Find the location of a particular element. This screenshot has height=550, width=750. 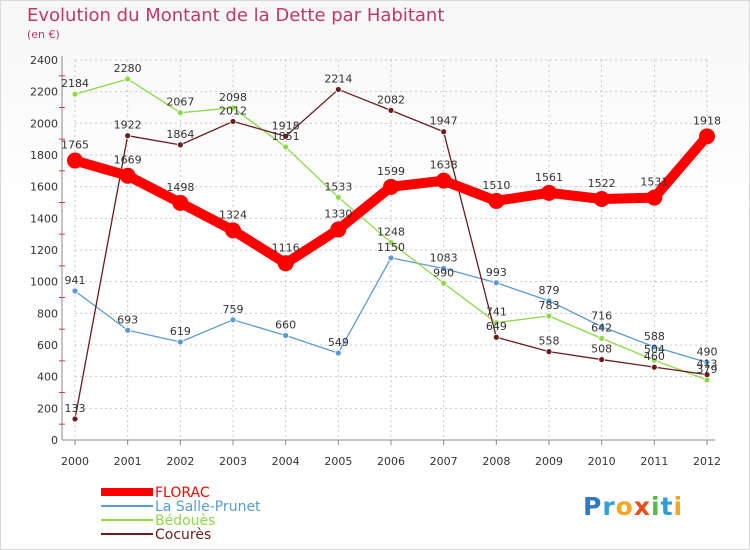

data-label: 1669 is located at coordinates (128, 160).